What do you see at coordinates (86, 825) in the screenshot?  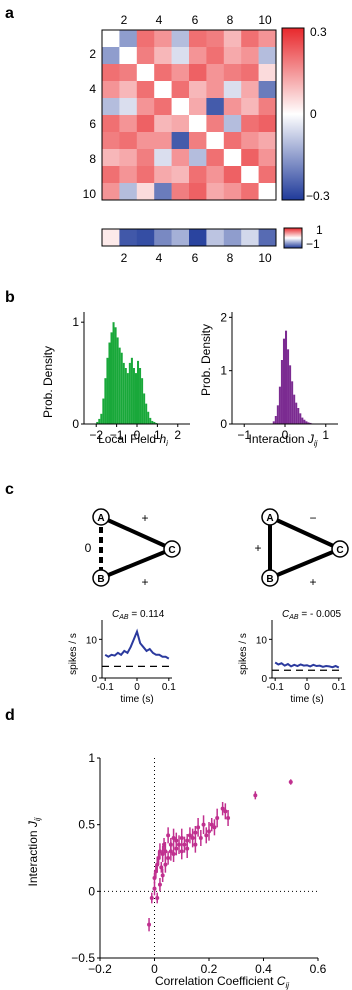 I see `y-tick-label: 0.5` at bounding box center [86, 825].